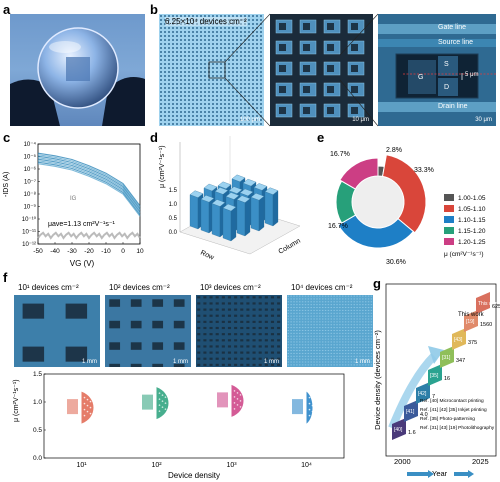 The width and height of the screenshot is (500, 482). Describe the element at coordinates (173, 233) in the screenshot. I see `z-tick-label: 0.0` at that location.